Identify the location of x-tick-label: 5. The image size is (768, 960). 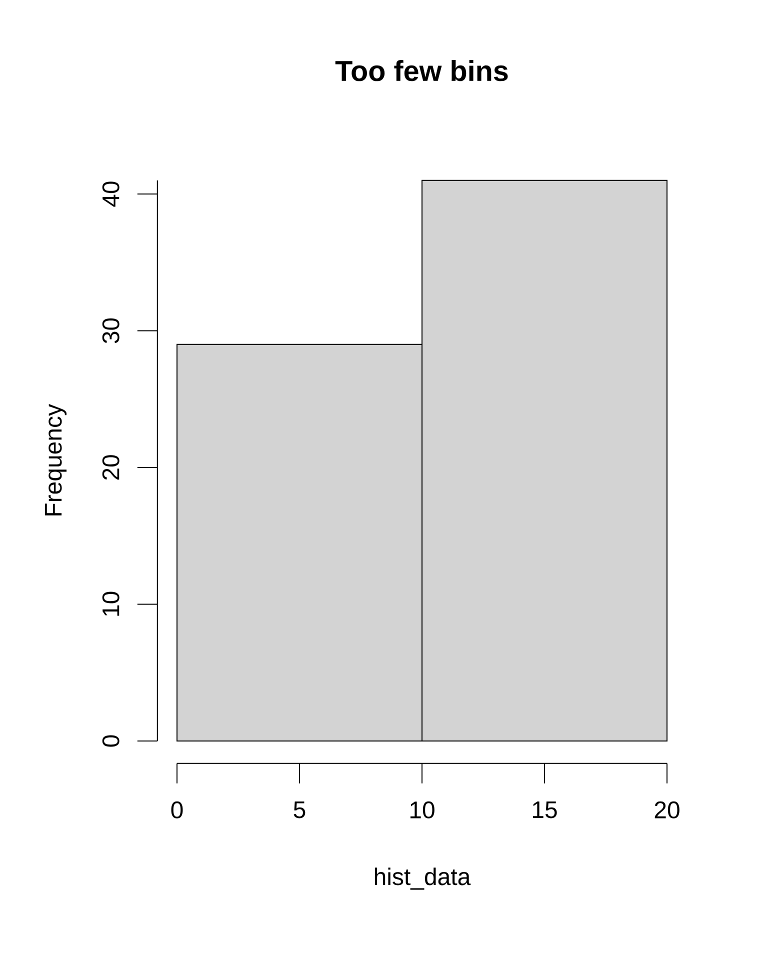
(300, 809).